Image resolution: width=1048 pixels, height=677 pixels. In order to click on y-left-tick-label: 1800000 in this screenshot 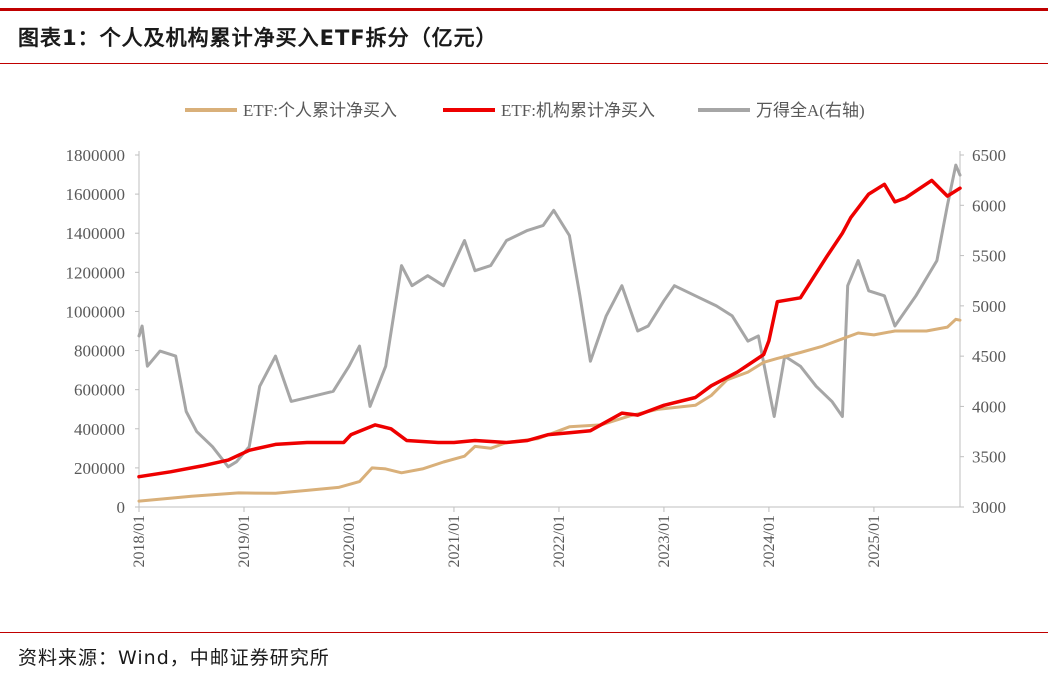, I will do `click(96, 155)`.